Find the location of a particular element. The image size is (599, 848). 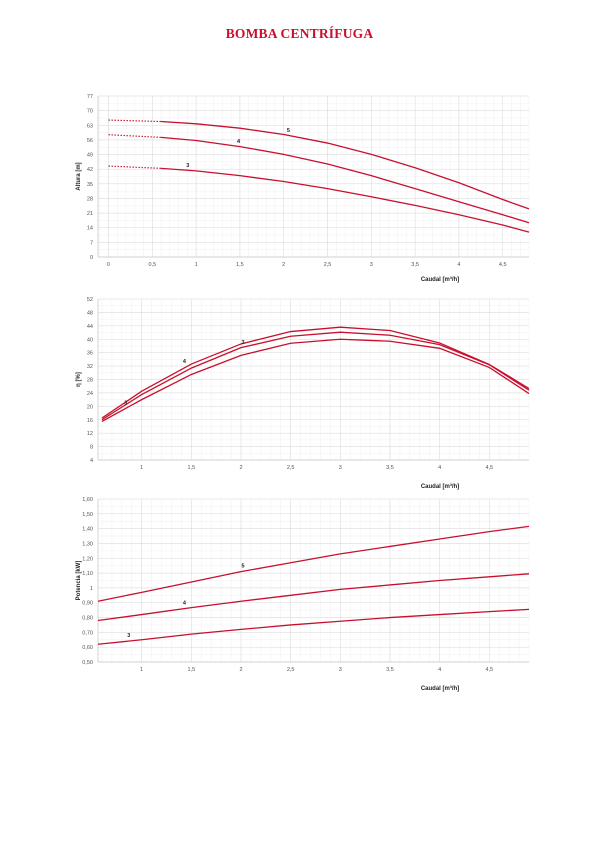

y-tick-label: 0,50 is located at coordinates (87, 663).